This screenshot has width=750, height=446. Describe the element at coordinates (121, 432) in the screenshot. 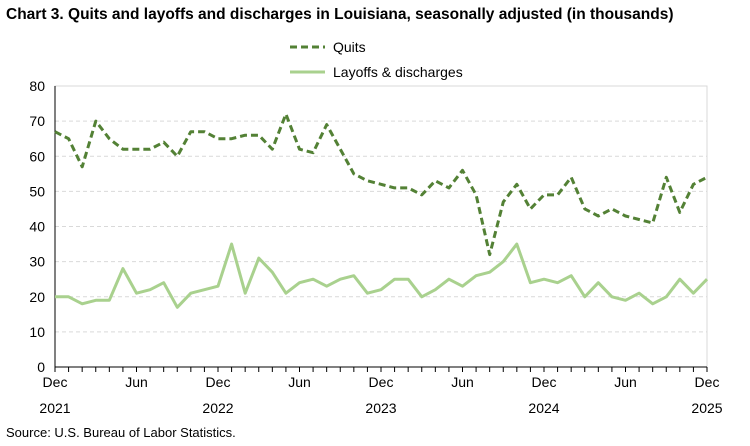

I see `source-note: Source: U.S. Bureau of Labor Statistics.` at that location.